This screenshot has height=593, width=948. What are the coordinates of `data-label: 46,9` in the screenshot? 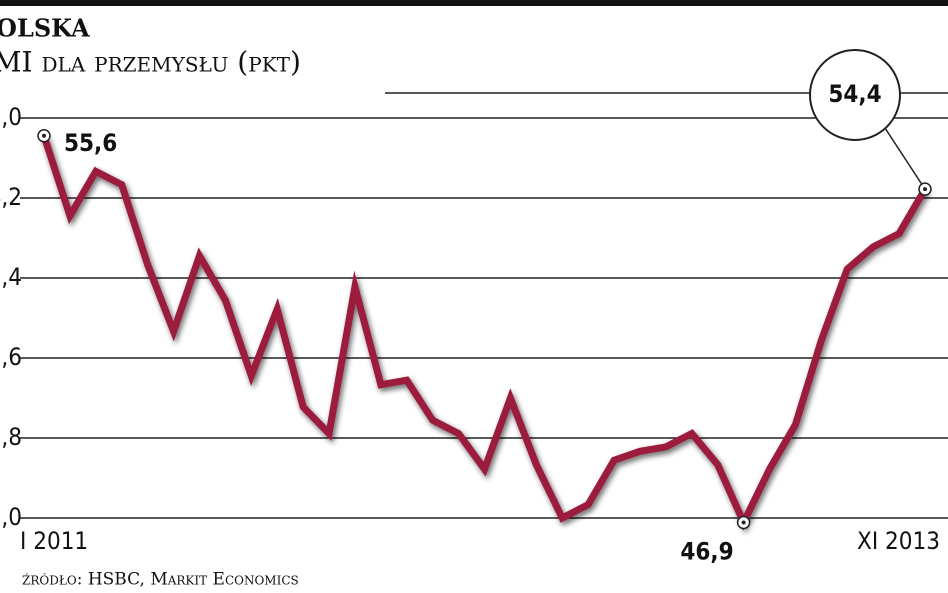 It's located at (706, 551).